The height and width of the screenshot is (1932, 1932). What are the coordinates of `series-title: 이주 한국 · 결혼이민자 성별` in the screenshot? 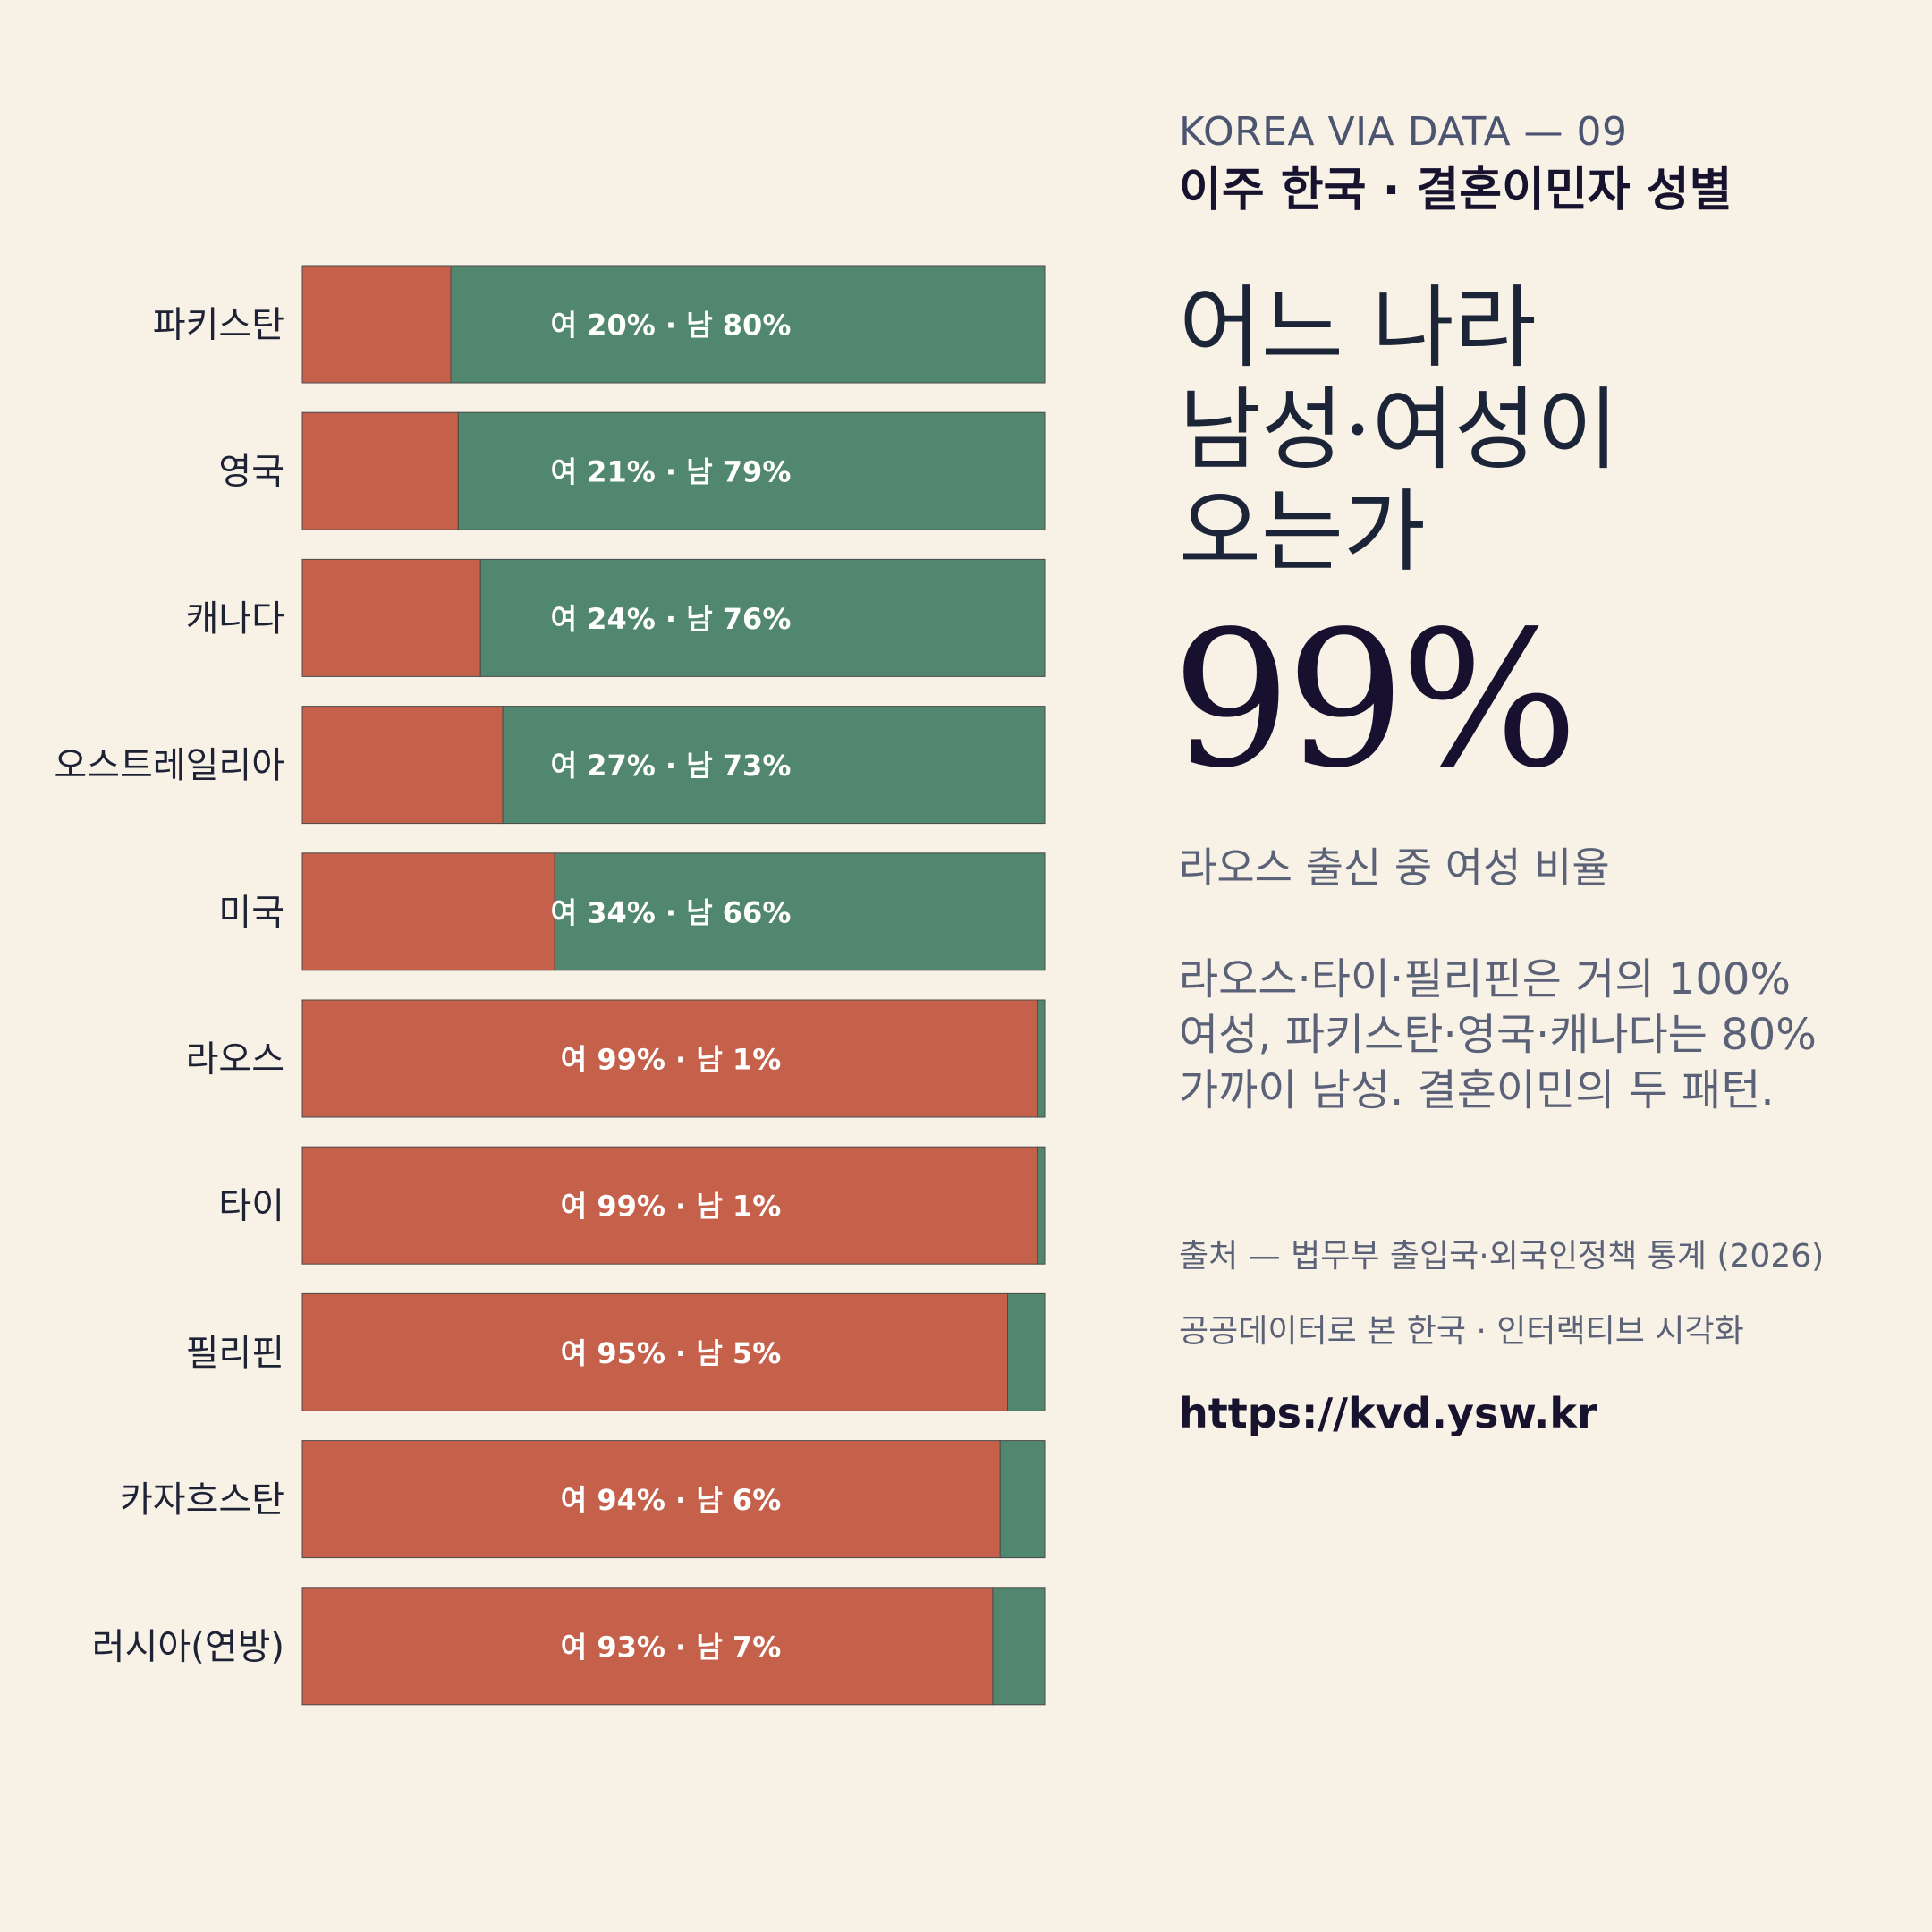 It's located at (1456, 190).